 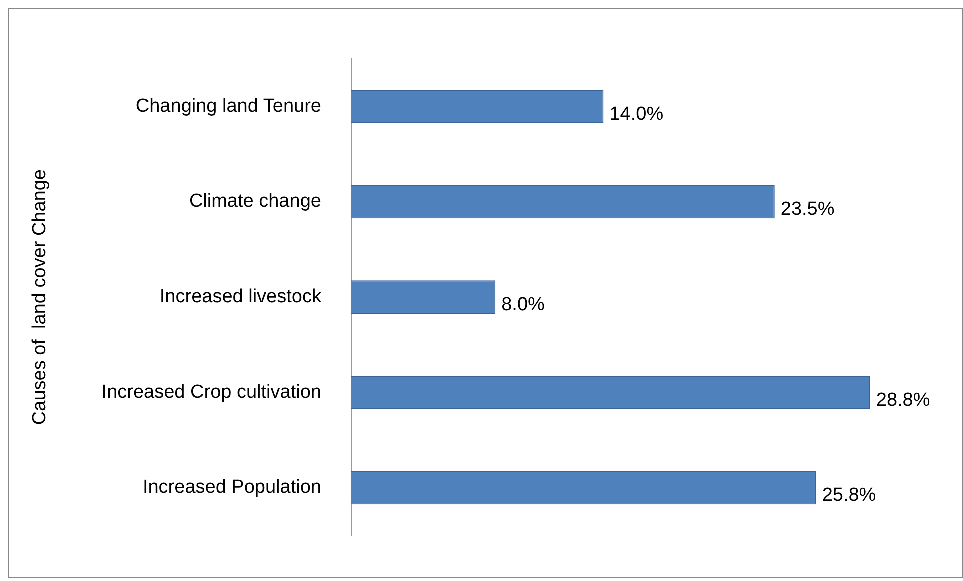 What do you see at coordinates (807, 209) in the screenshot?
I see `data-label: 23.5%` at bounding box center [807, 209].